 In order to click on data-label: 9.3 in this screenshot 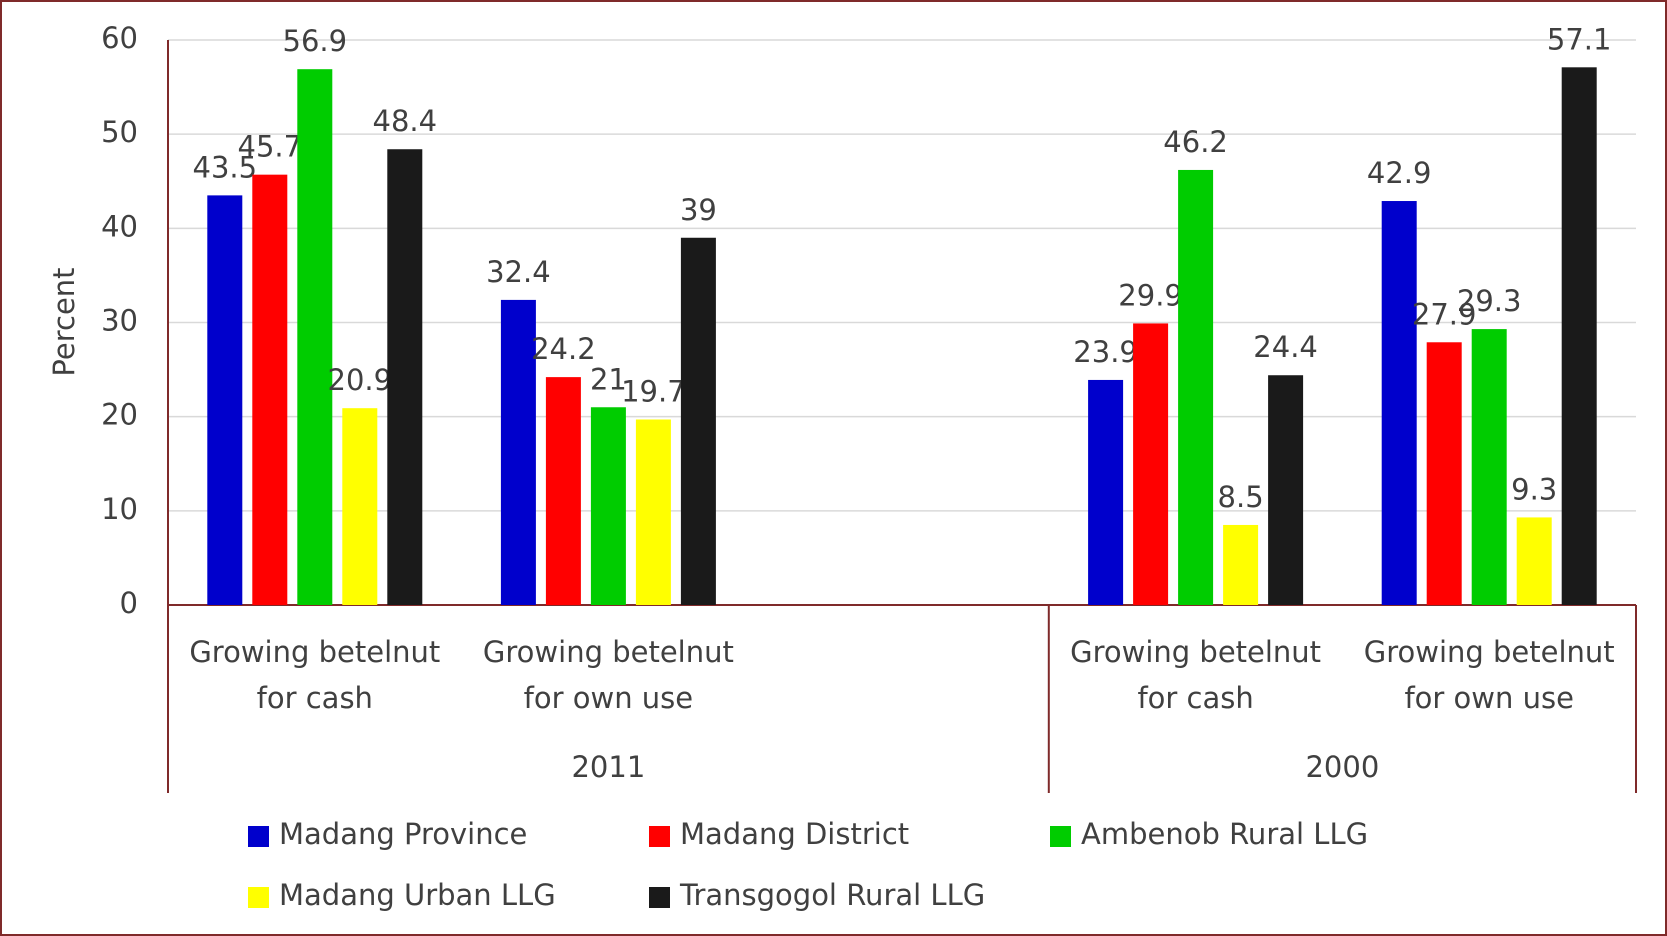, I will do `click(1534, 489)`.